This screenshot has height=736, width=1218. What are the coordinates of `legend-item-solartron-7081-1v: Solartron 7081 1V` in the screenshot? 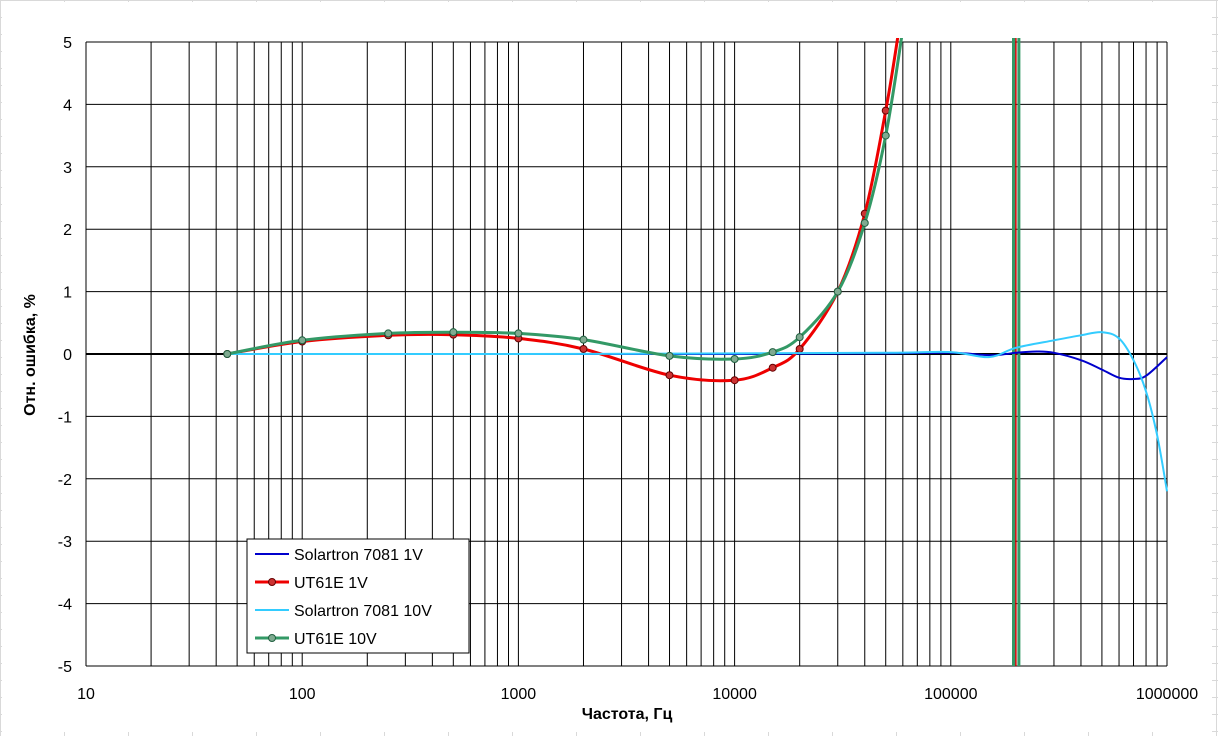 It's located at (339, 555).